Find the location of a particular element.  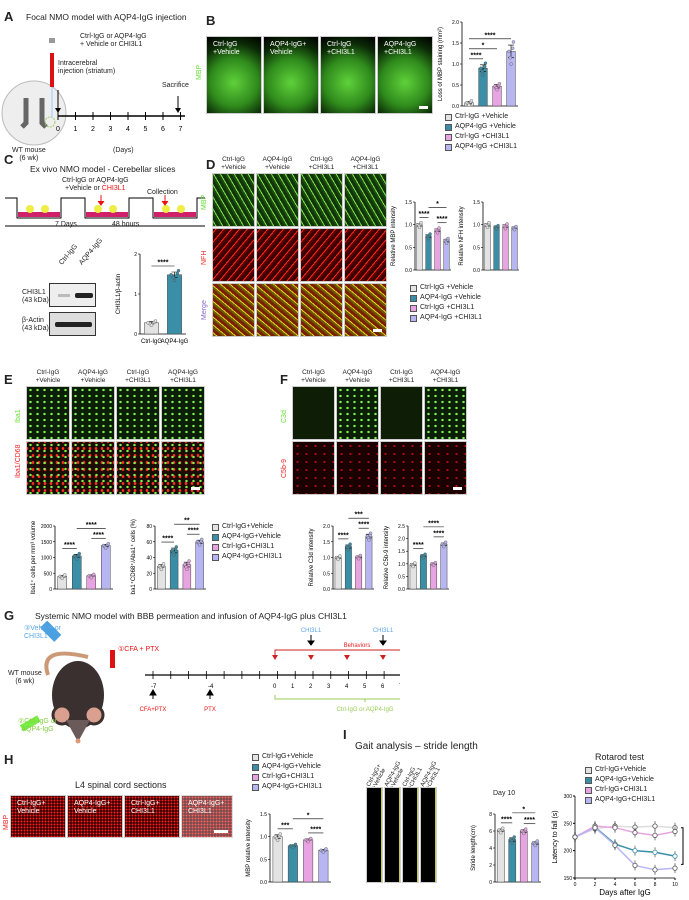

legend-item: Ctrl-IgG +CHI3L1 is located at coordinates (446, 308).